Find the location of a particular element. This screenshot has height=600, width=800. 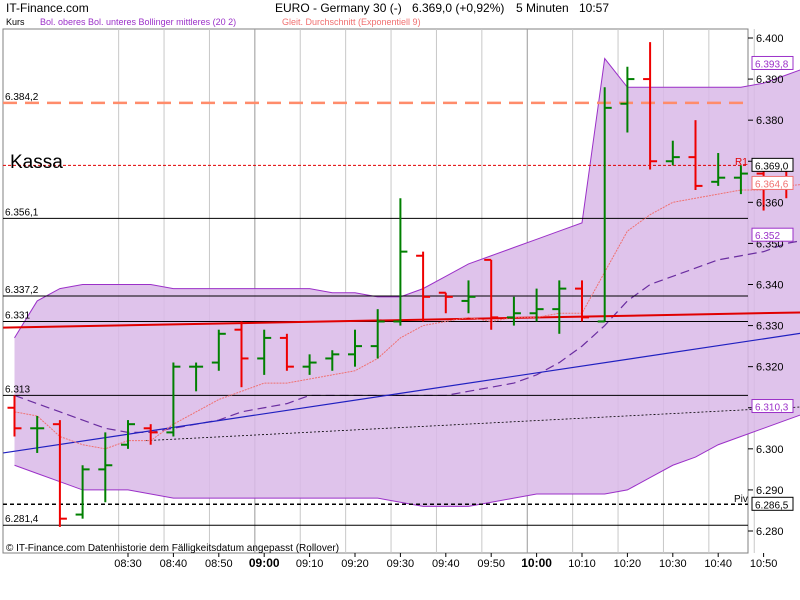

price-tags: 6.393,8 6.369,0 6.364,6 6.352 6.310,3 6.286,5 is located at coordinates (772, 283).